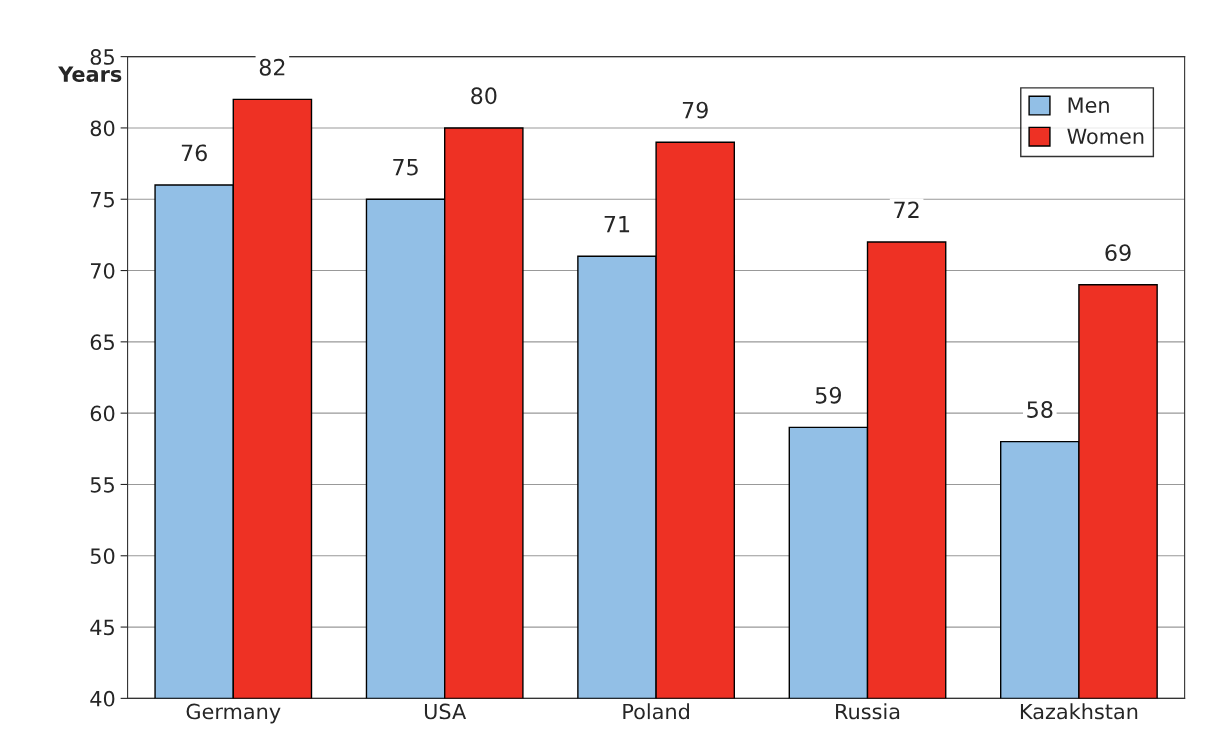  Describe the element at coordinates (233, 713) in the screenshot. I see `x-tick-label: Germany` at that location.